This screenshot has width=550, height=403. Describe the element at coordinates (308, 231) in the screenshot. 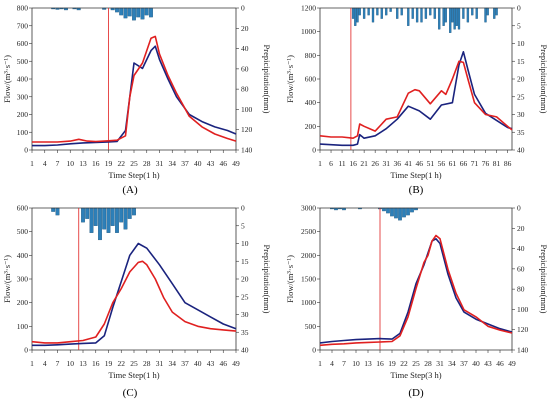

I see `y-tick-label: 2500` at that location.